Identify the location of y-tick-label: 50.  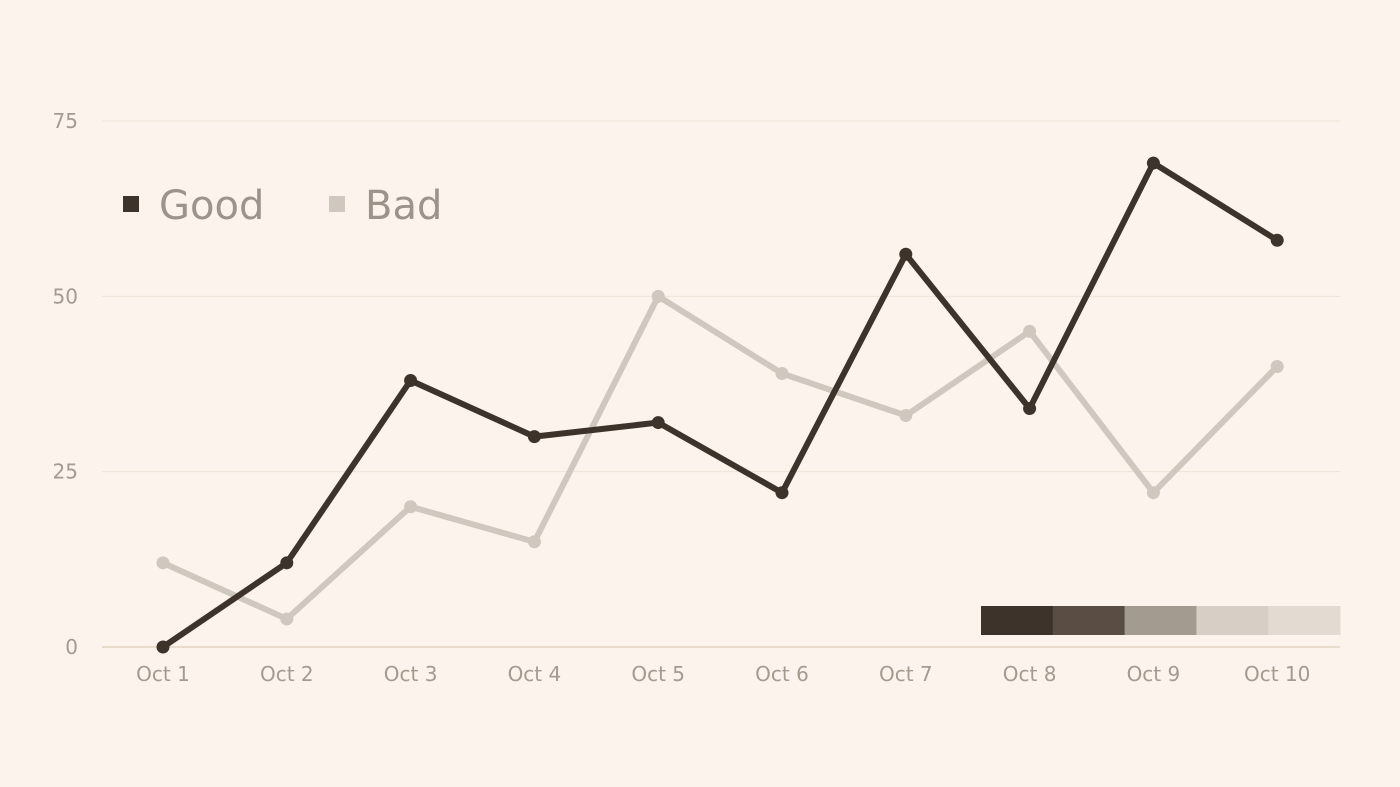
(65, 296).